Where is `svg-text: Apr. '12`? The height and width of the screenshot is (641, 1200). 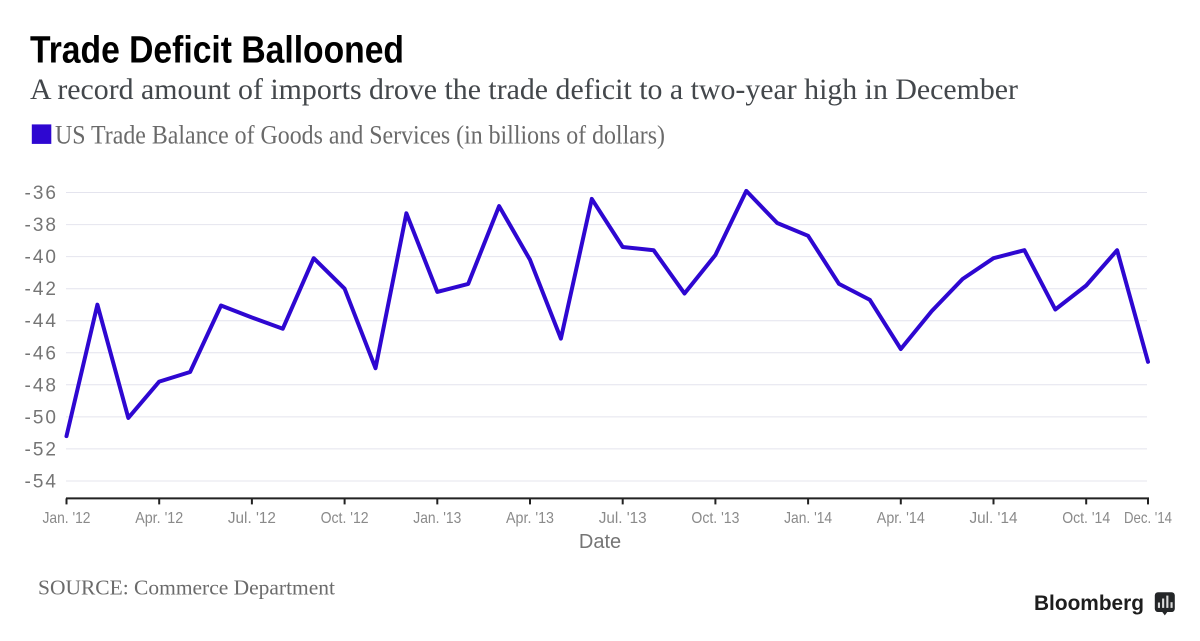
svg-text: Apr. '12 is located at coordinates (159, 518).